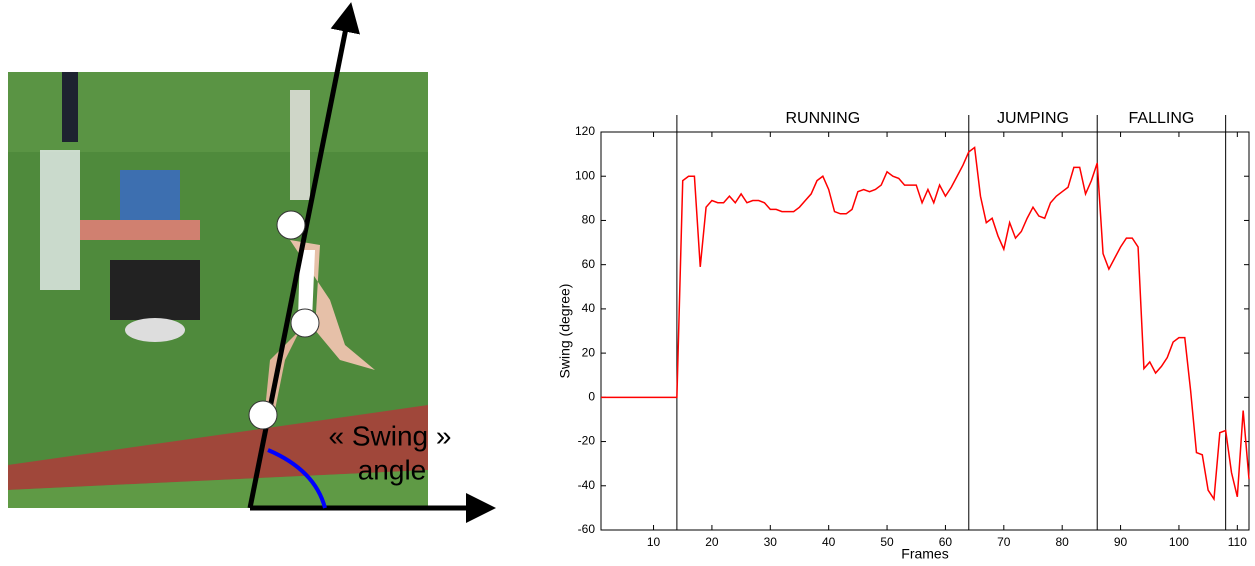  Describe the element at coordinates (591, 397) in the screenshot. I see `y-tick-label: 0` at that location.